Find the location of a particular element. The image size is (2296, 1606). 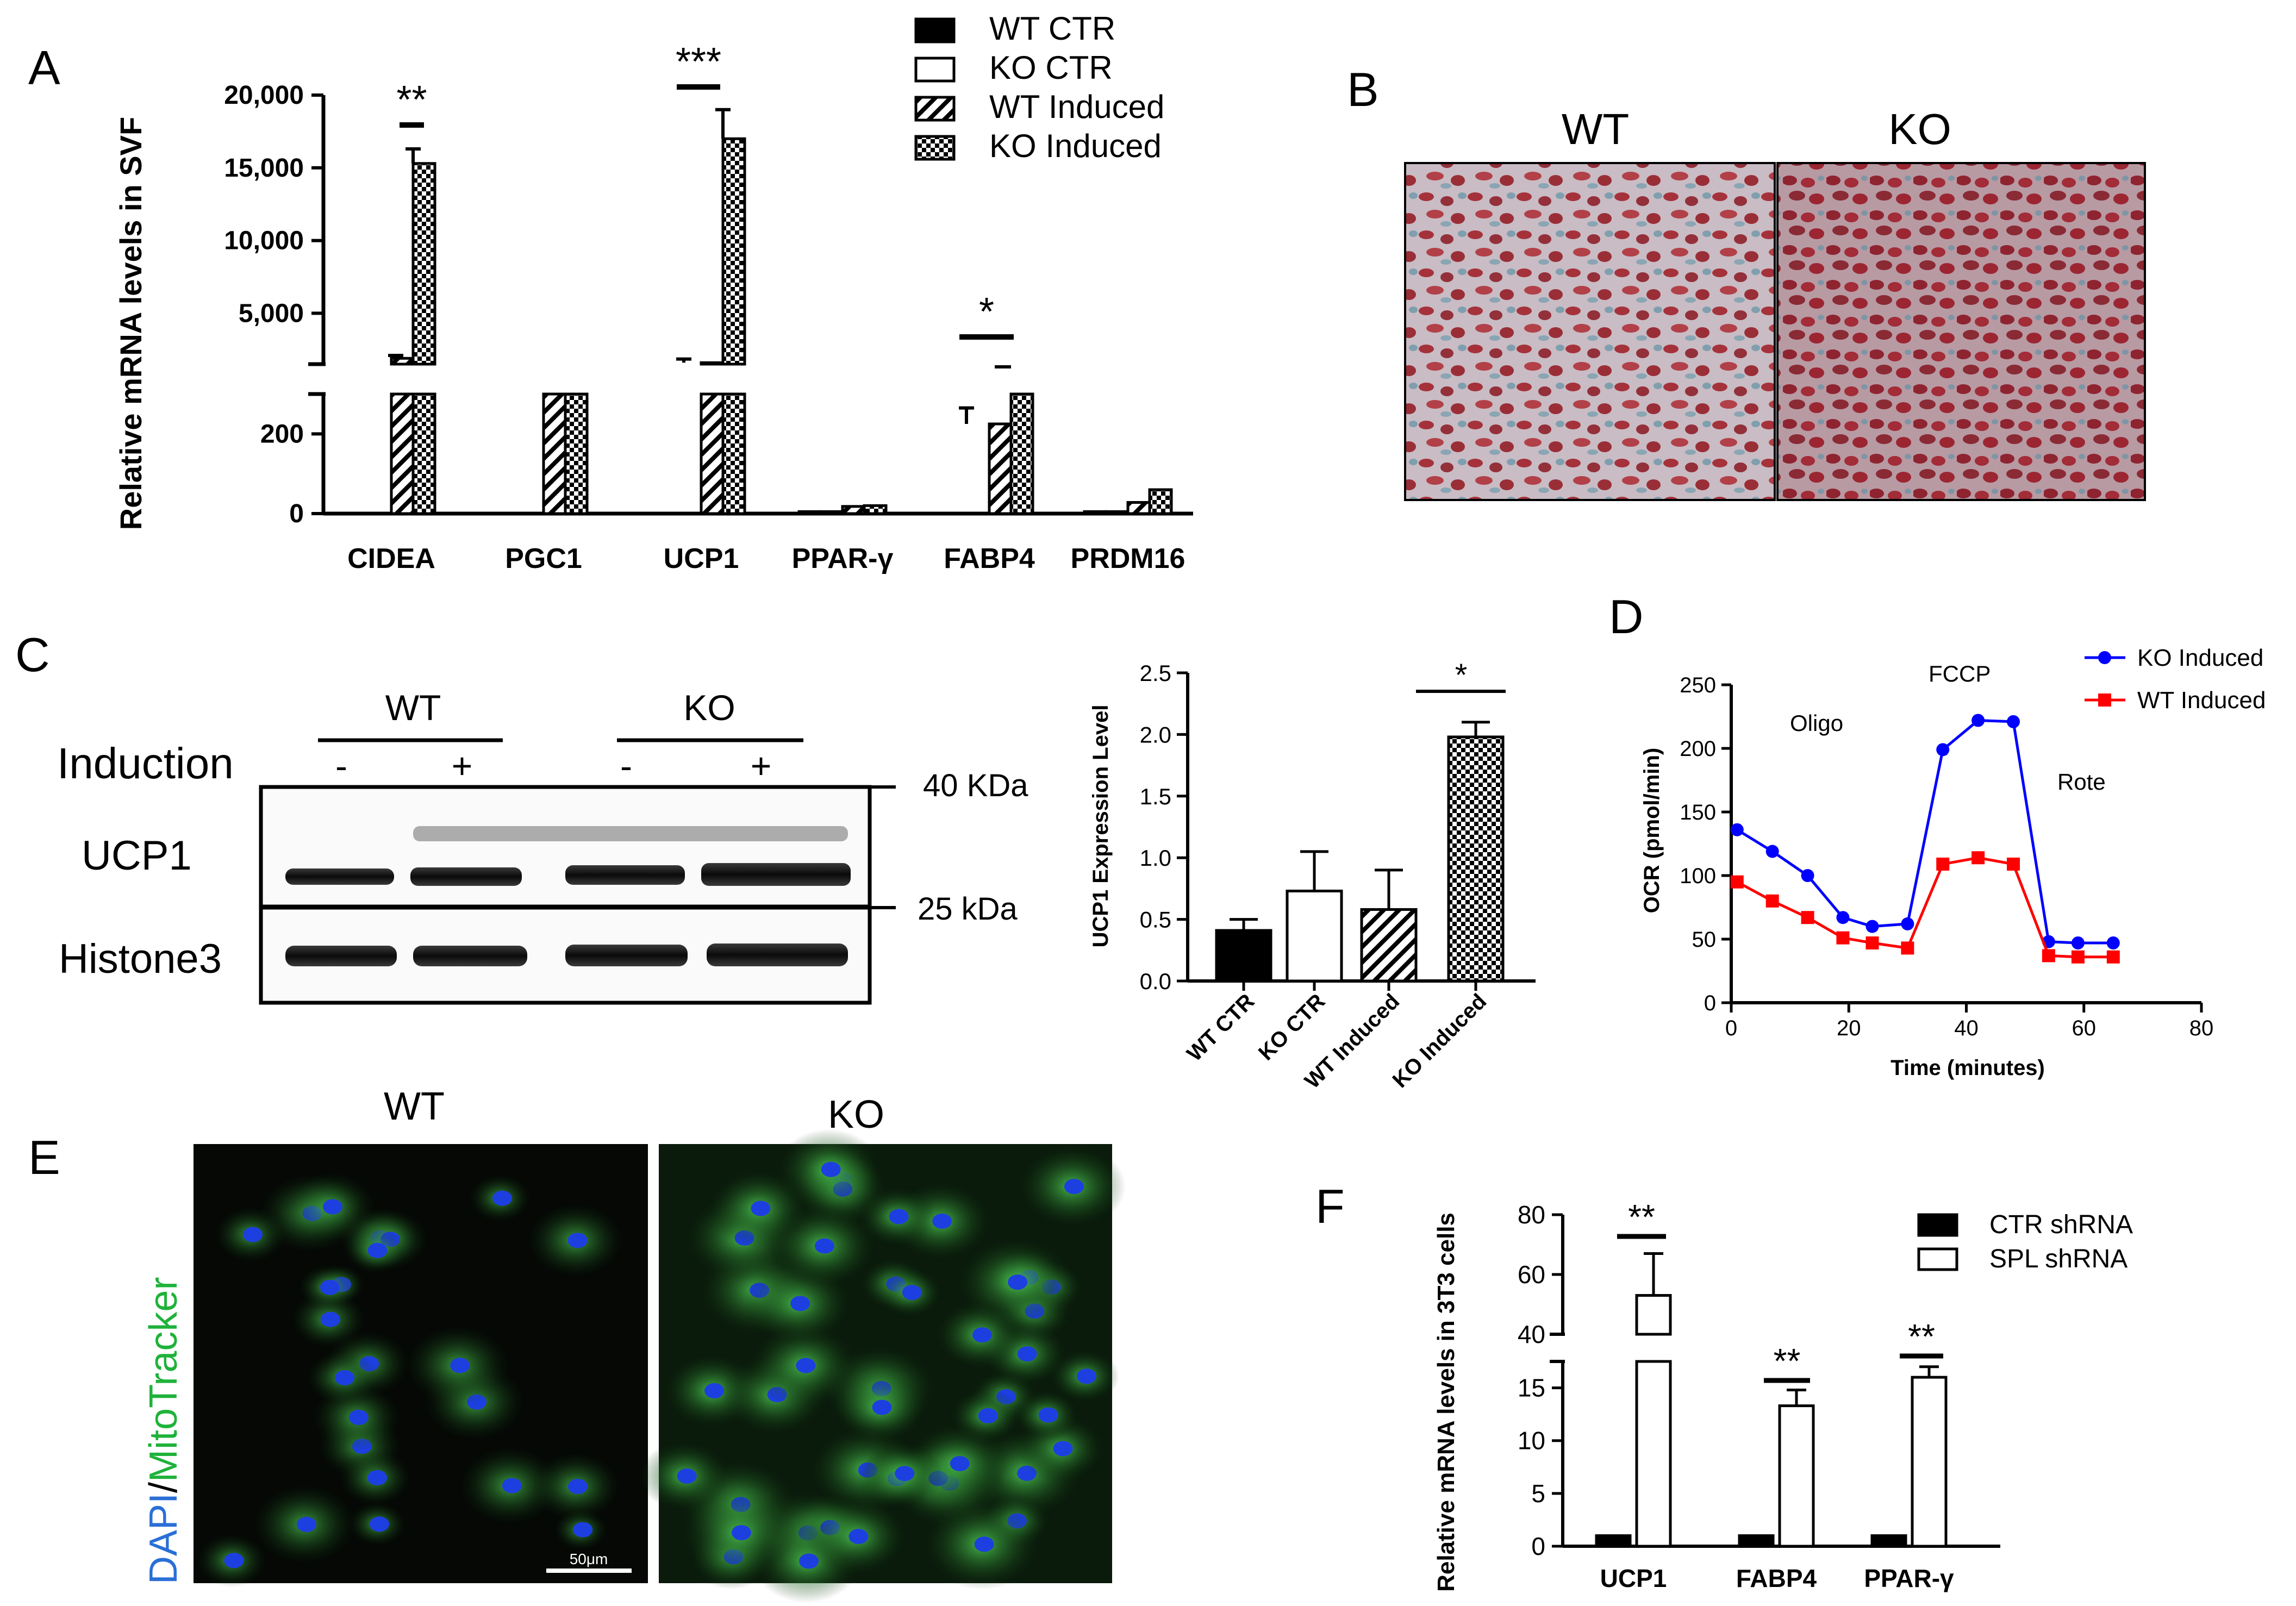

panel-d-ytick-label: 250 is located at coordinates (1698, 685).